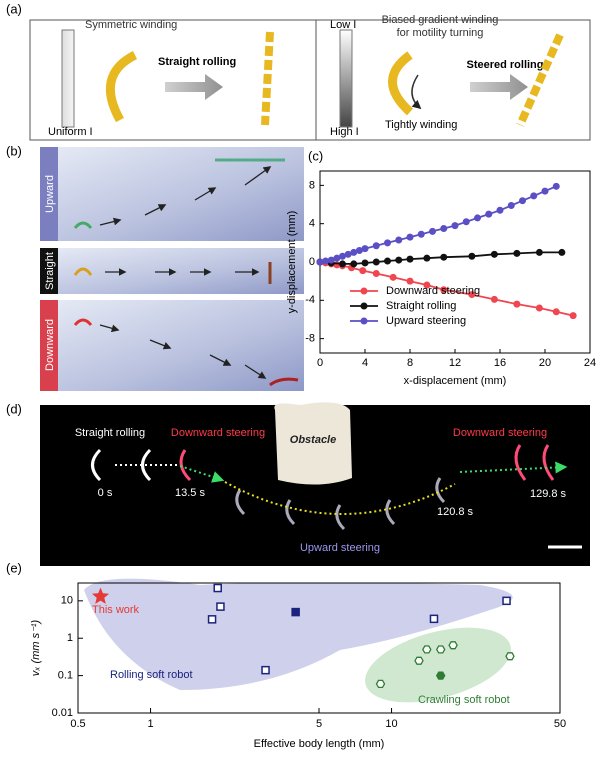 The height and width of the screenshot is (762, 600). What do you see at coordinates (310, 80) in the screenshot?
I see `panel-frame` at bounding box center [310, 80].